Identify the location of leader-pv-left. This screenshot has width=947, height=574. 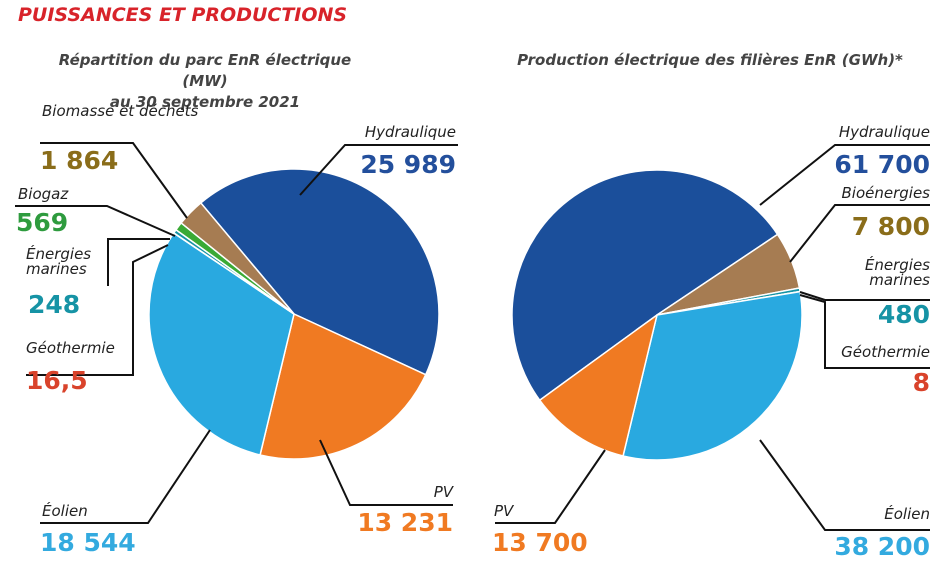
(386, 472).